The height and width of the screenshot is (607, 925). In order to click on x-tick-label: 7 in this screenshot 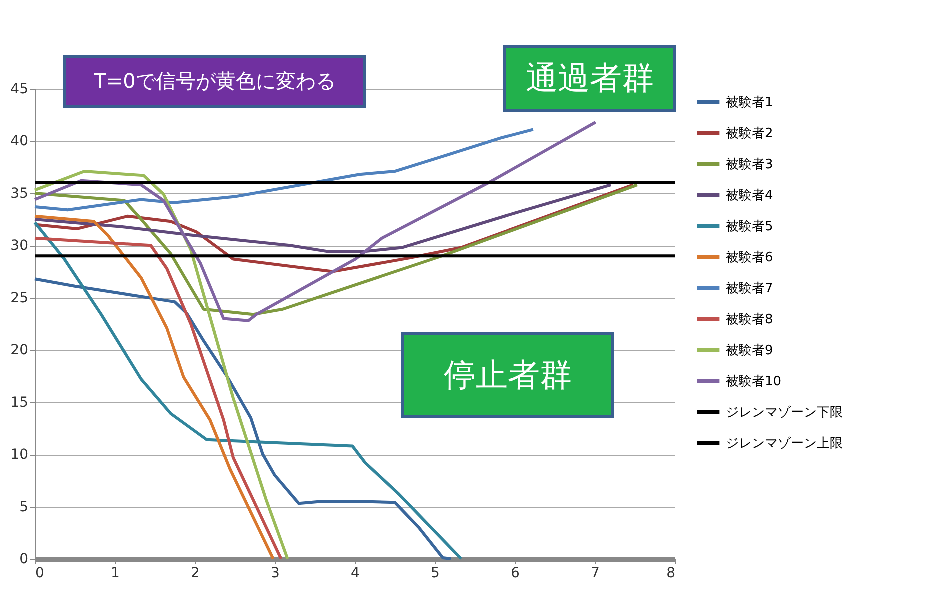, I will do `click(595, 574)`.